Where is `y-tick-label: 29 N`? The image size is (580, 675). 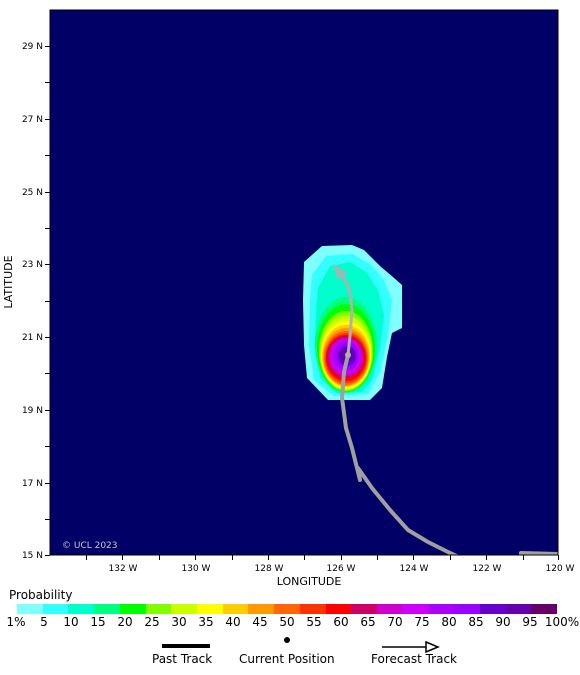
y-tick-label: 29 N is located at coordinates (32, 47).